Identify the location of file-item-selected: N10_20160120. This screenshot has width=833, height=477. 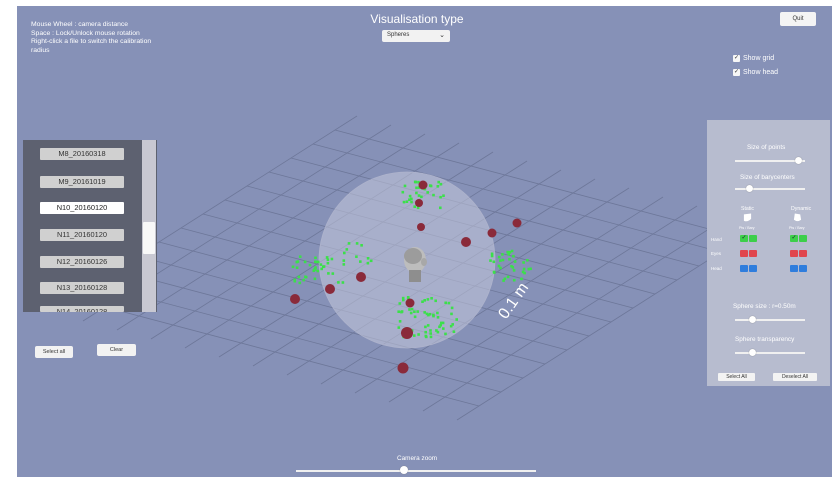
(82, 208).